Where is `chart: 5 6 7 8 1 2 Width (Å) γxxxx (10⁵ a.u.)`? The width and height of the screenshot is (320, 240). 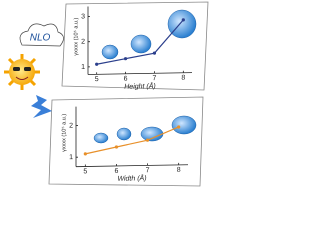
chart: 5 6 7 8 1 2 Width (Å) γxxxx (10⁵ a.u.) is located at coordinates (124, 144).